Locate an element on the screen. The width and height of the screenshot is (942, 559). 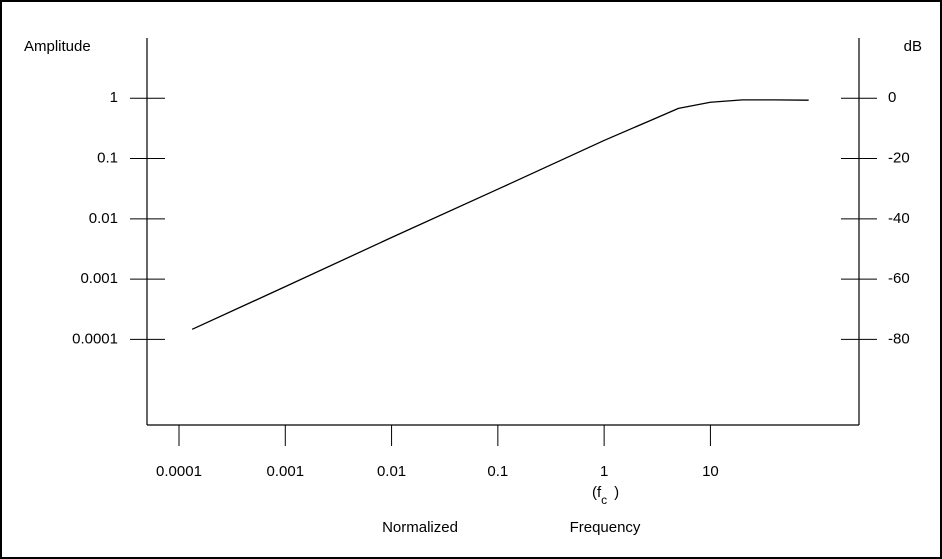
corner-label: (f is located at coordinates (597, 492).